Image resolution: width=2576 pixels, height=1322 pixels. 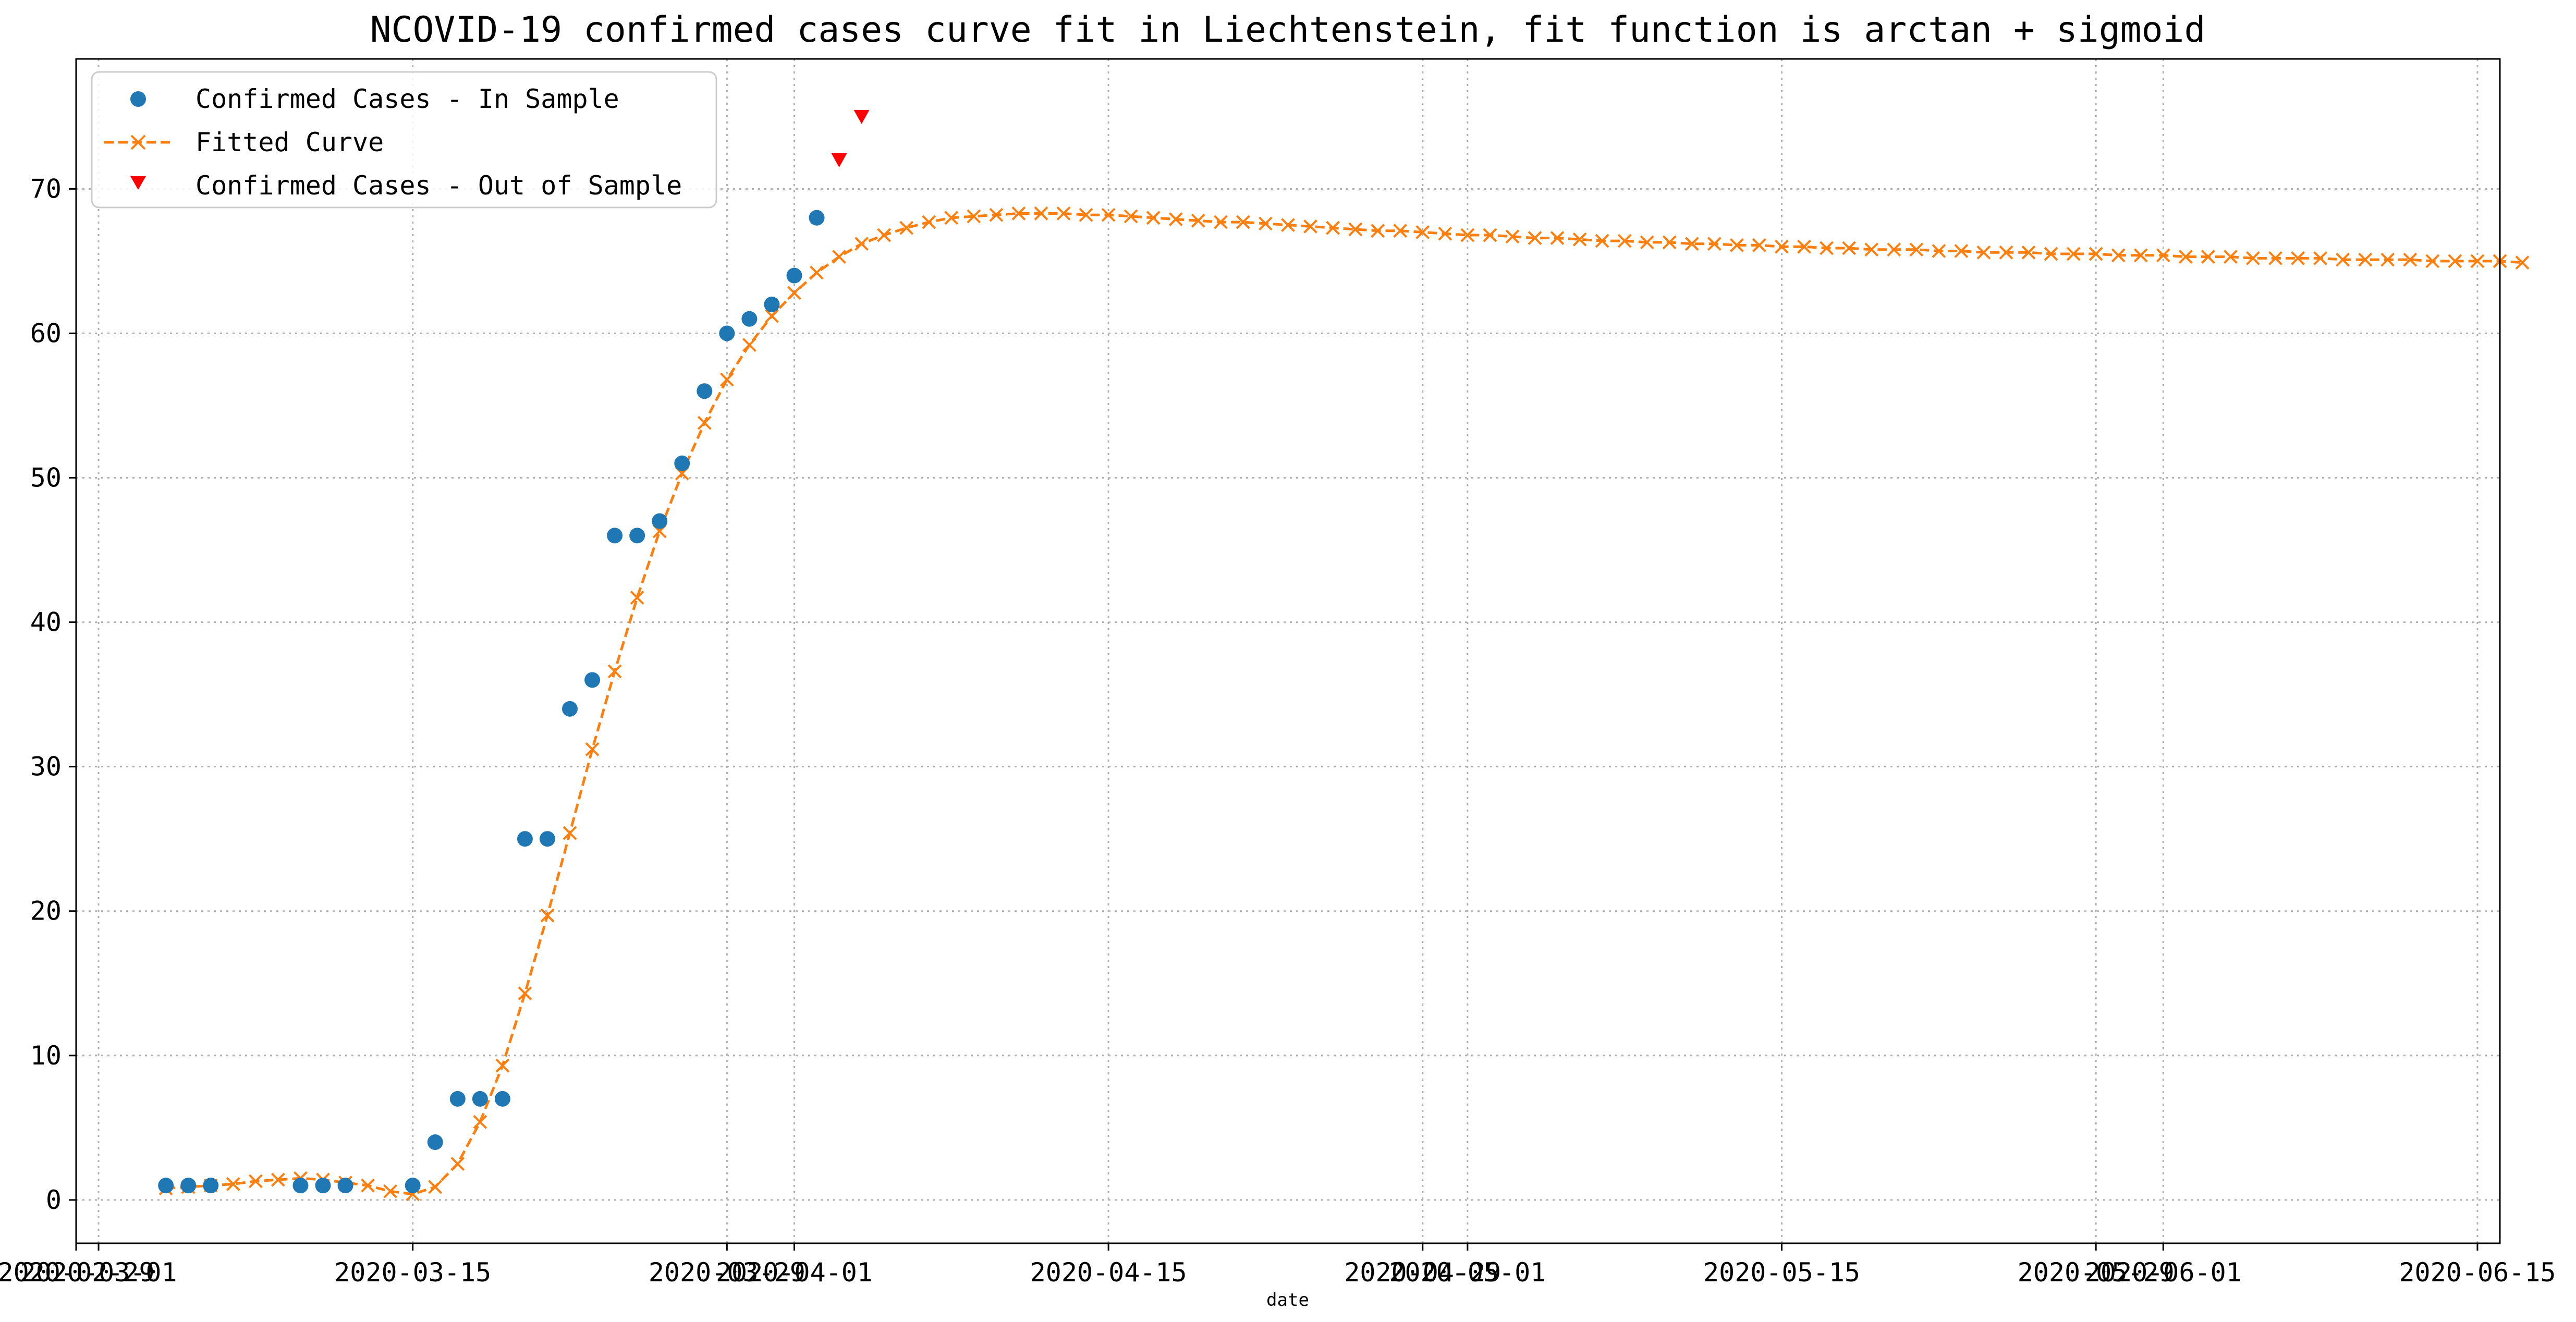 I want to click on legend-marker-out-of-sample, so click(x=138, y=183).